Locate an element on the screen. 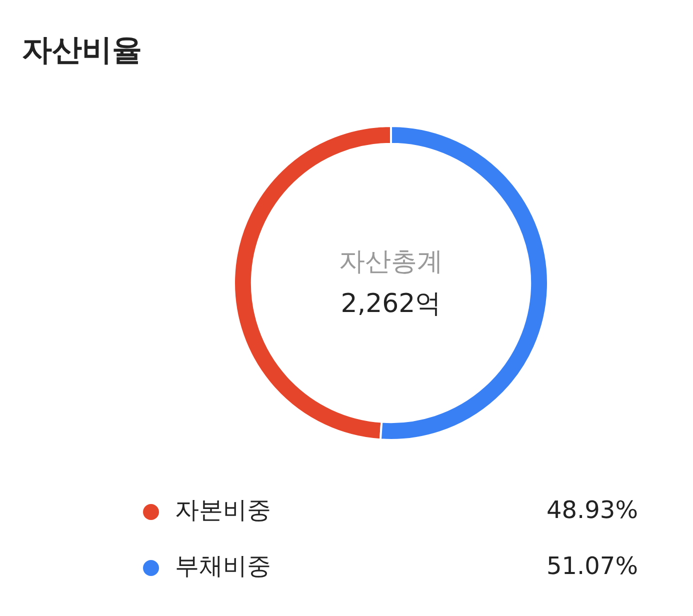 The width and height of the screenshot is (693, 616). data-label: 48.93% is located at coordinates (592, 510).